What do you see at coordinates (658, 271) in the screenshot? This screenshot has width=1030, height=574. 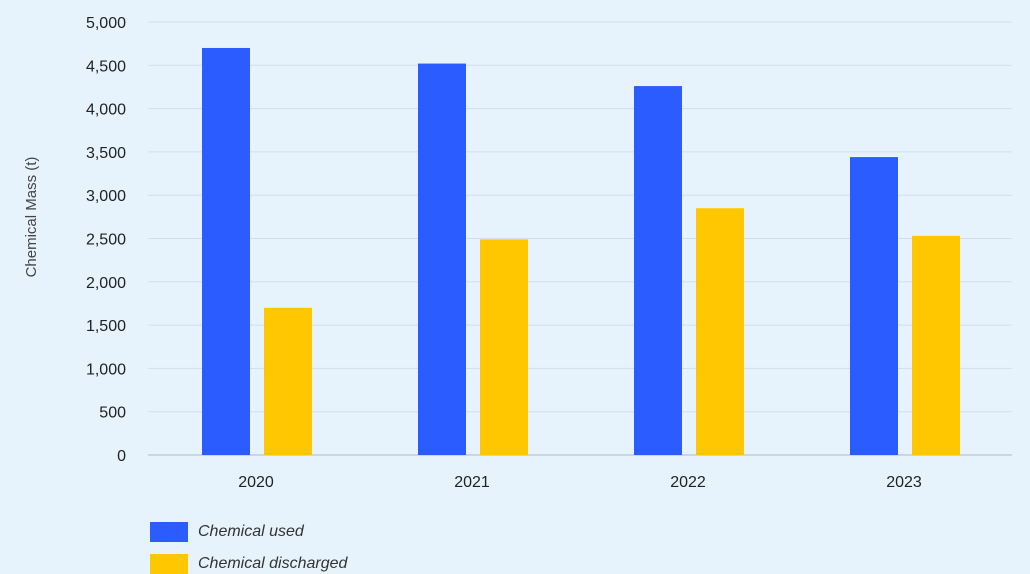 I see `bar-chemical-used-2022` at bounding box center [658, 271].